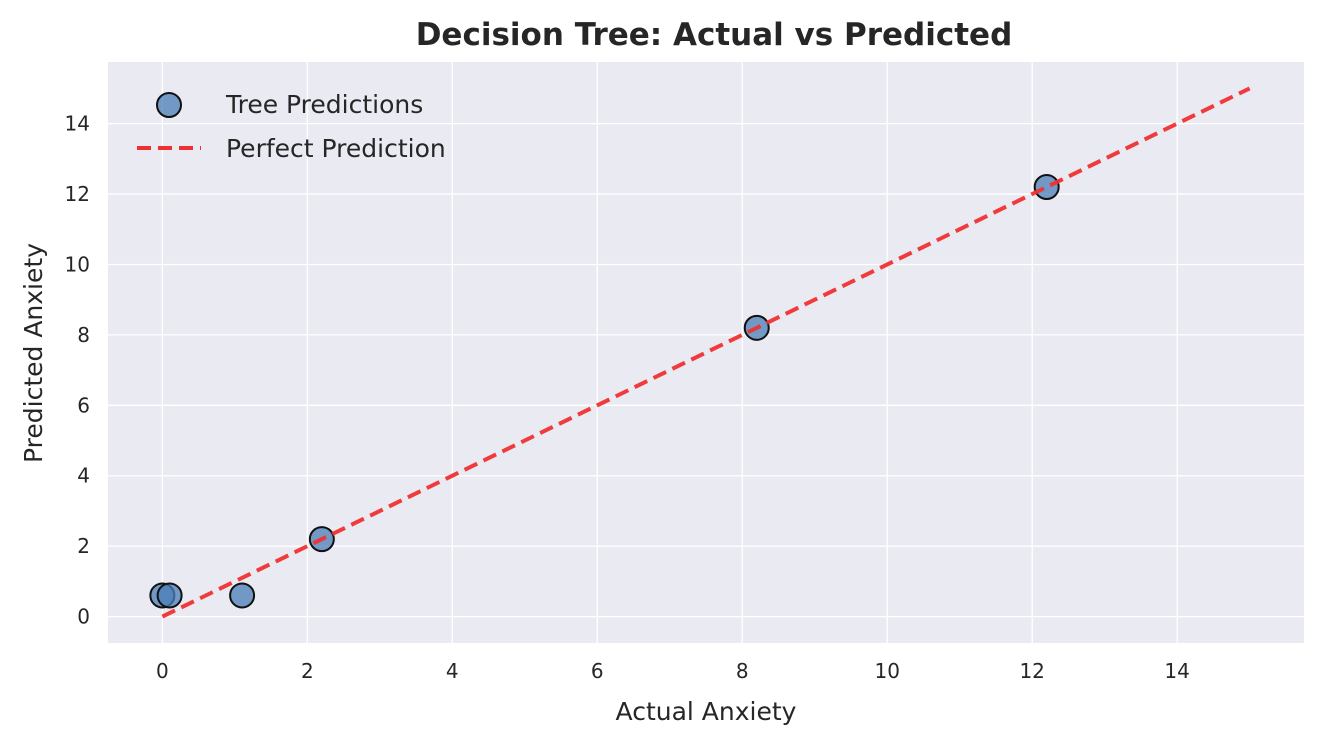  Describe the element at coordinates (33, 353) in the screenshot. I see `y-axis-label: Predicted Anxiety` at that location.